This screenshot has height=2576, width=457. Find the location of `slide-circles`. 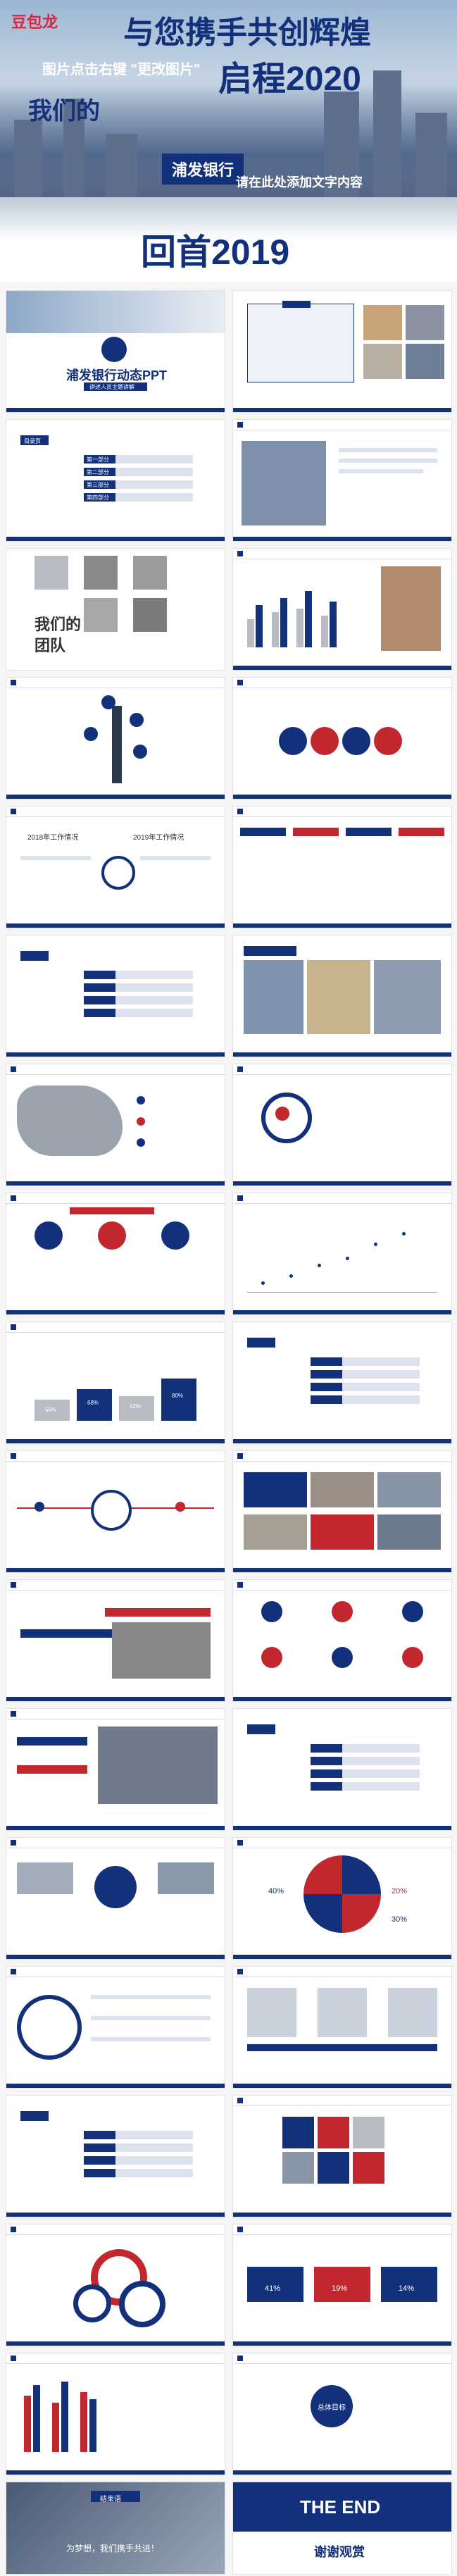

slide-circles is located at coordinates (342, 738).